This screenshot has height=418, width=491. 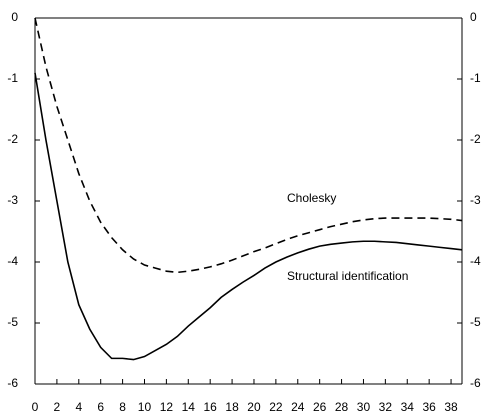 What do you see at coordinates (12, 139) in the screenshot?
I see `y-tick-label: -2` at bounding box center [12, 139].